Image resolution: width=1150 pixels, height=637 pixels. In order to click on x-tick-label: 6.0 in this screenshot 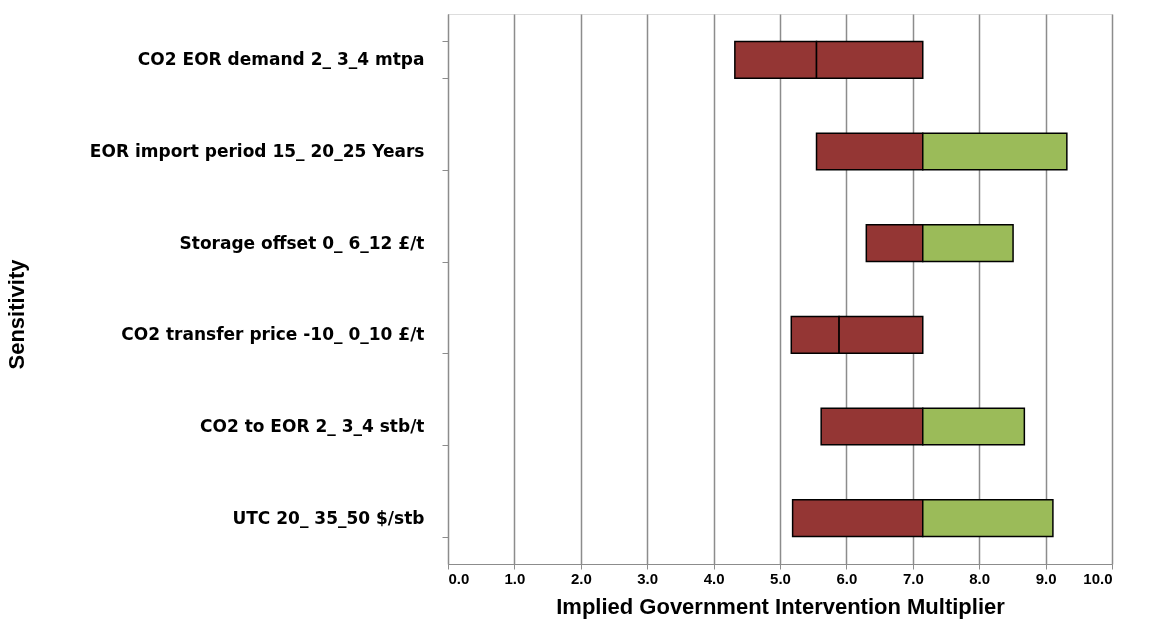, I will do `click(847, 578)`.